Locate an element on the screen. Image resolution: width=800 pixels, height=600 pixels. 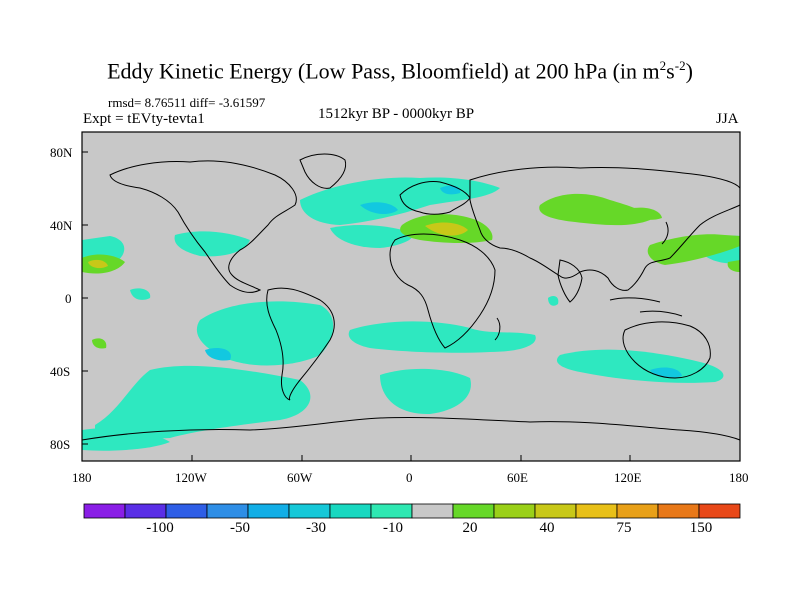
lon-label-60e: 60E is located at coordinates (517, 477).